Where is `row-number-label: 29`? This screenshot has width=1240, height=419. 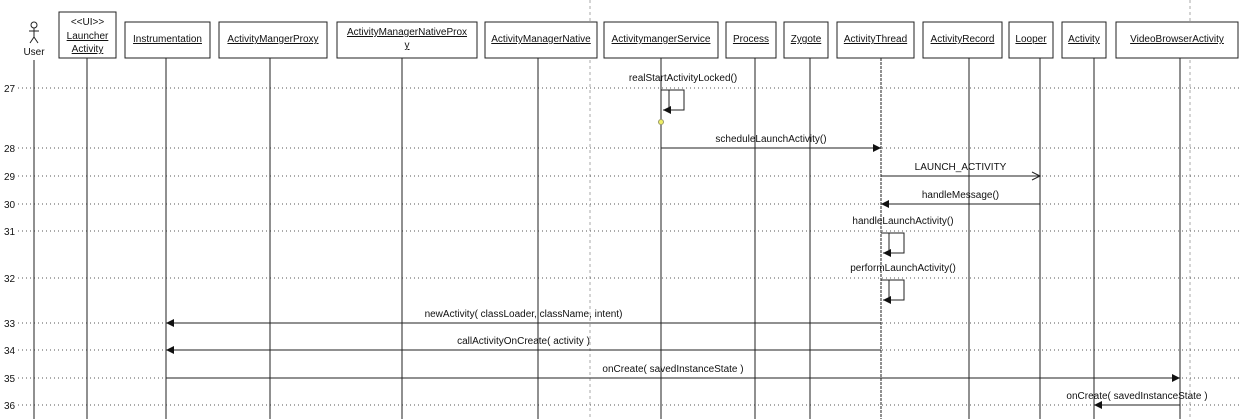 row-number-label: 29 is located at coordinates (10, 177).